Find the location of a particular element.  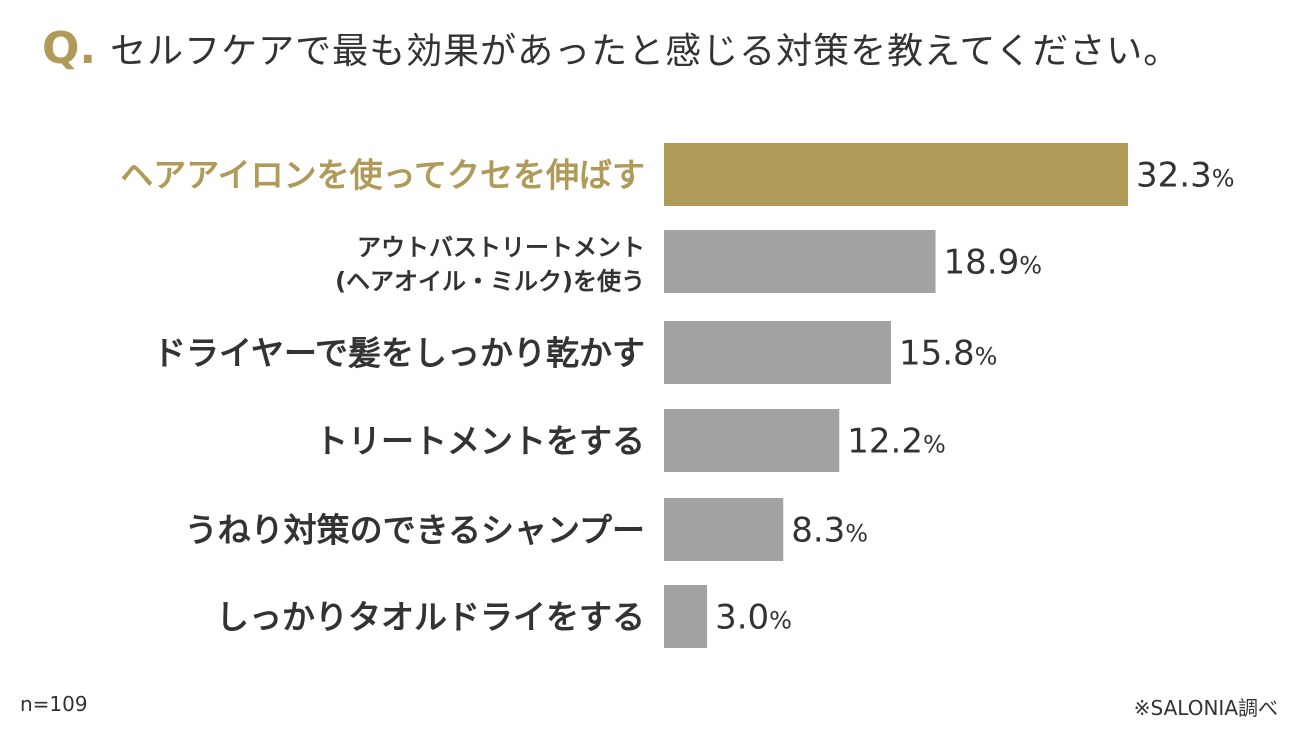

category-label-5: うねり対策のできるシャンプー is located at coordinates (415, 530).